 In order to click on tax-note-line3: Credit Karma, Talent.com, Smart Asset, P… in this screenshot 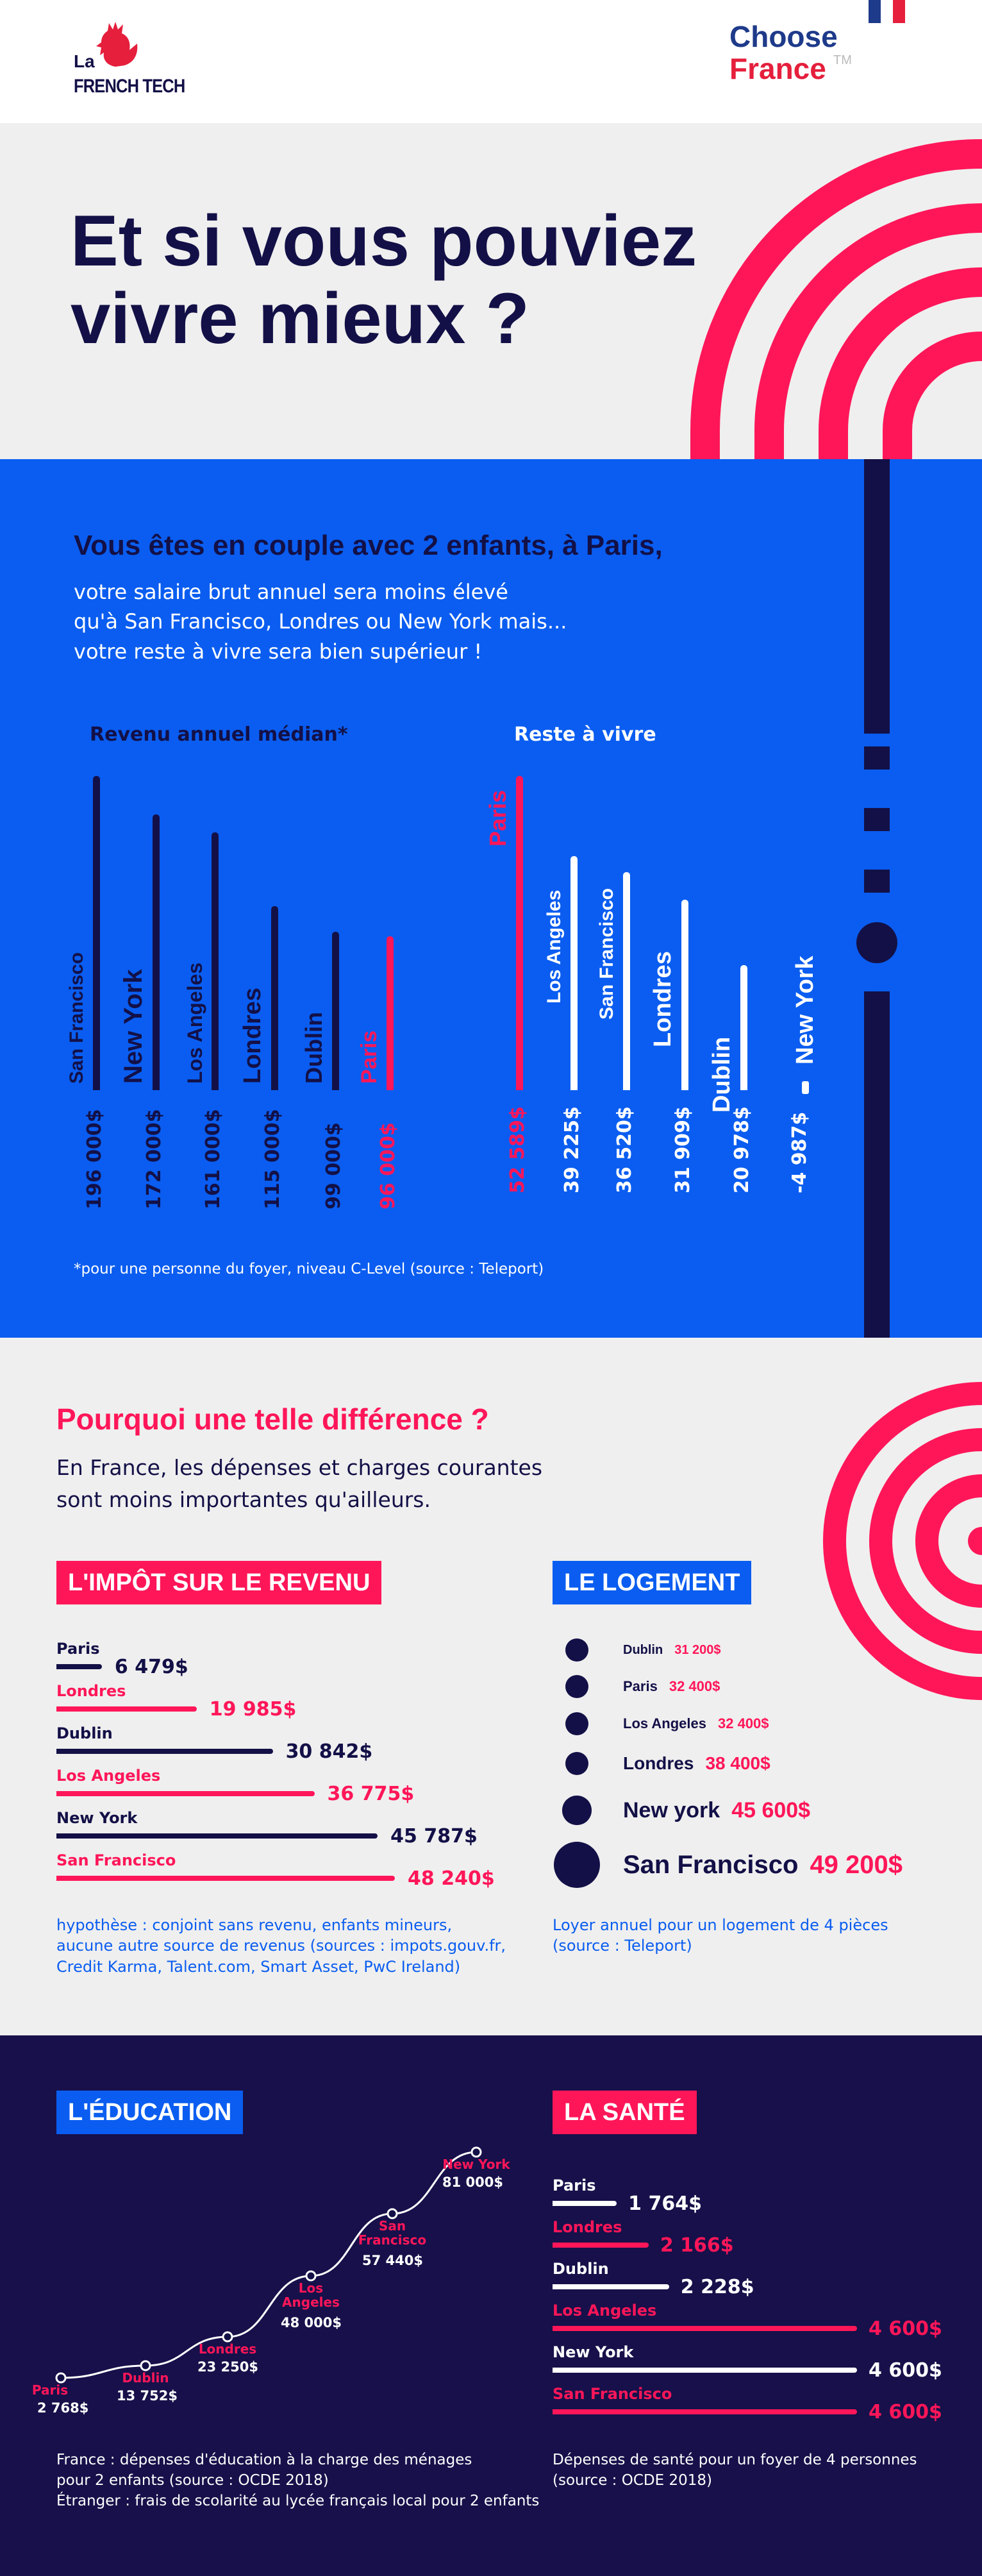, I will do `click(258, 1966)`.